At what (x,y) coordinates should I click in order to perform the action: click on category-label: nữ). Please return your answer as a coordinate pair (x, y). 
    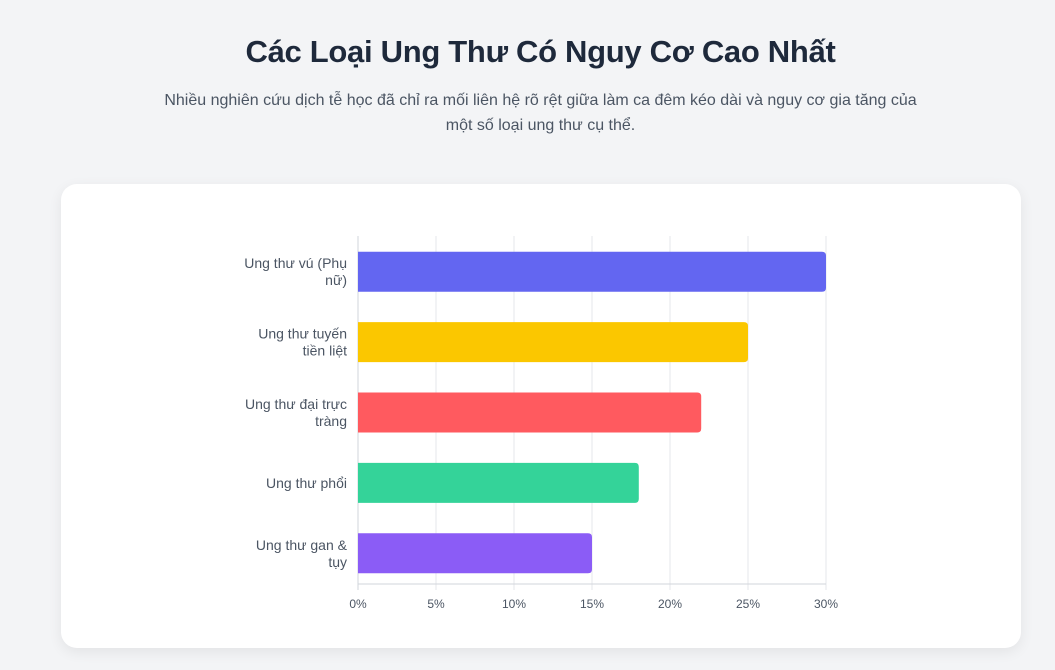
    Looking at the image, I should click on (336, 280).